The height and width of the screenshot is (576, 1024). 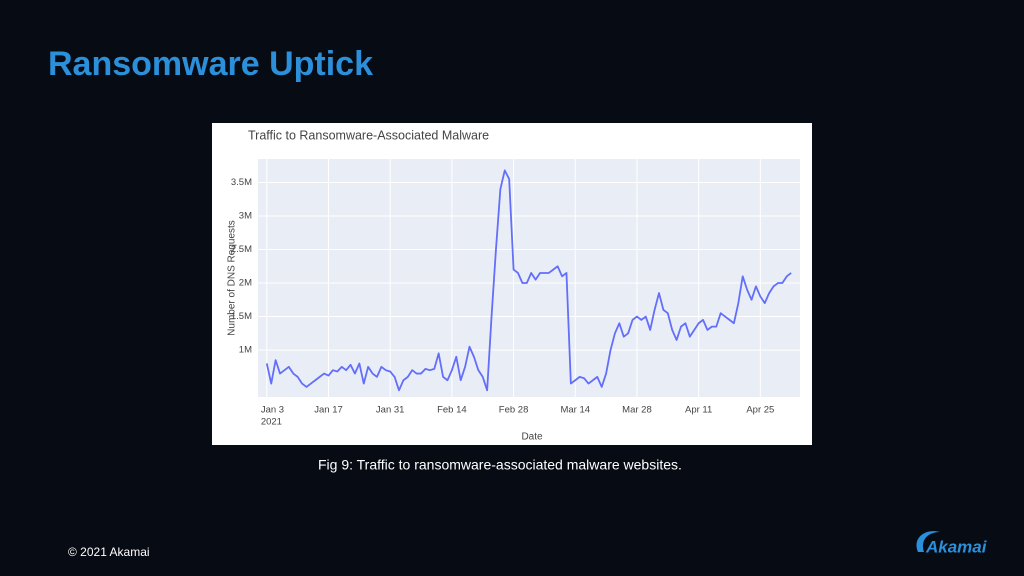 What do you see at coordinates (210, 64) in the screenshot?
I see `slide-title: Ransomware Uptick` at bounding box center [210, 64].